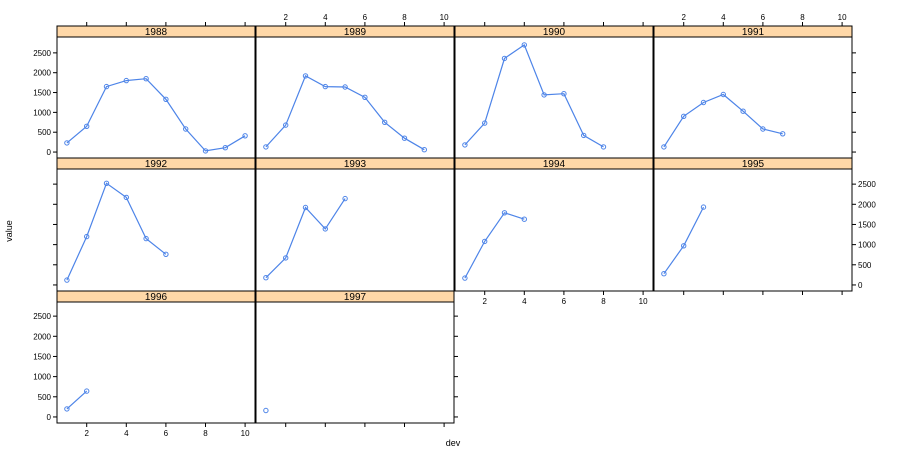  I want to click on panel-frame-1996, so click(156, 362).